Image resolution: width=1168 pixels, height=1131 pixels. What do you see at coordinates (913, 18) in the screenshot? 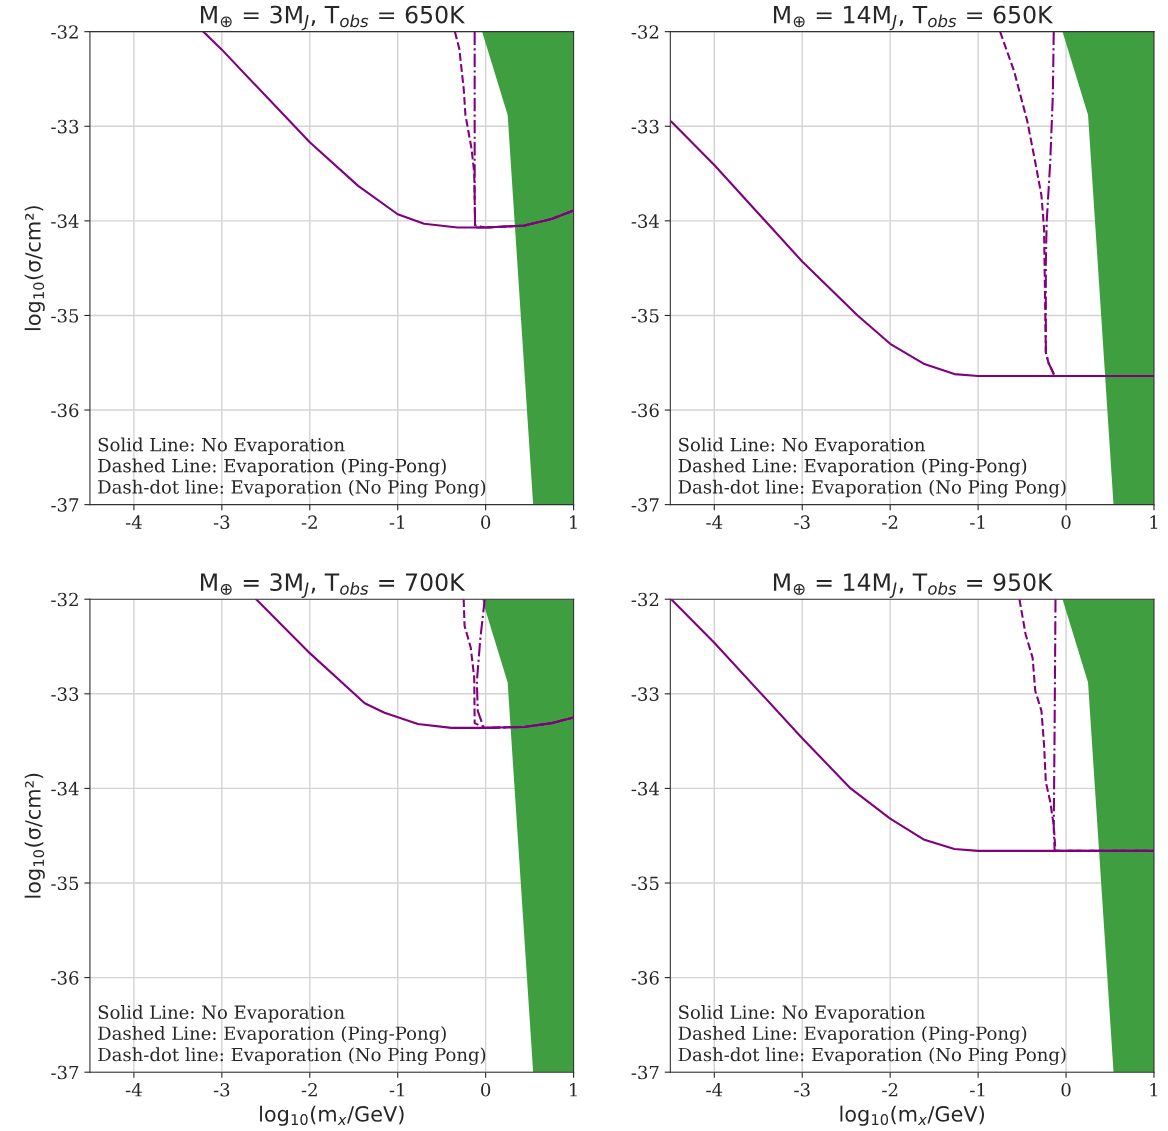
I see `chart-title: M$_{⊕}$ = 14M$_{J}$, T$_{obs}$ = 650K` at bounding box center [913, 18].